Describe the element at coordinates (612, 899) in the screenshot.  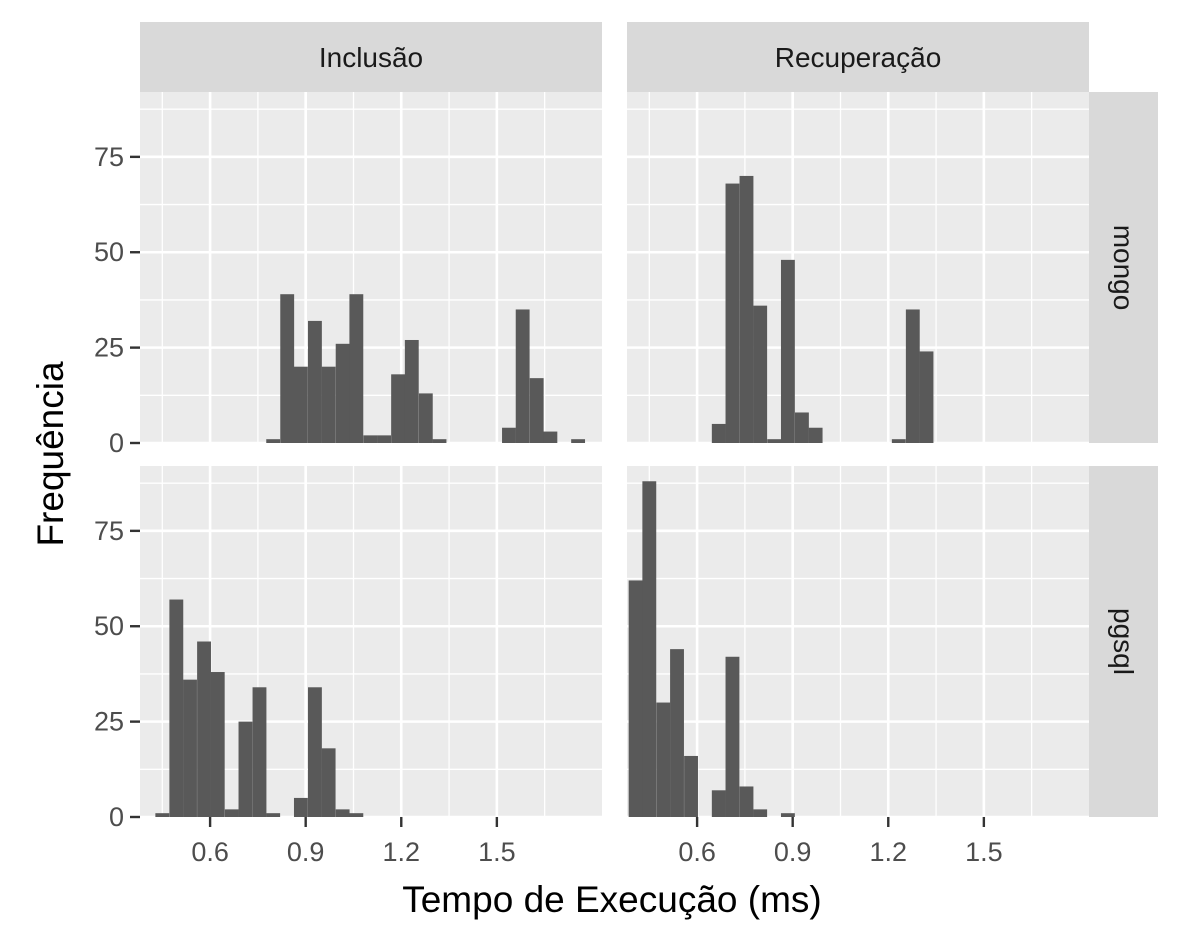
I see `x-axis-title: Tempo de Execução (ms)` at that location.